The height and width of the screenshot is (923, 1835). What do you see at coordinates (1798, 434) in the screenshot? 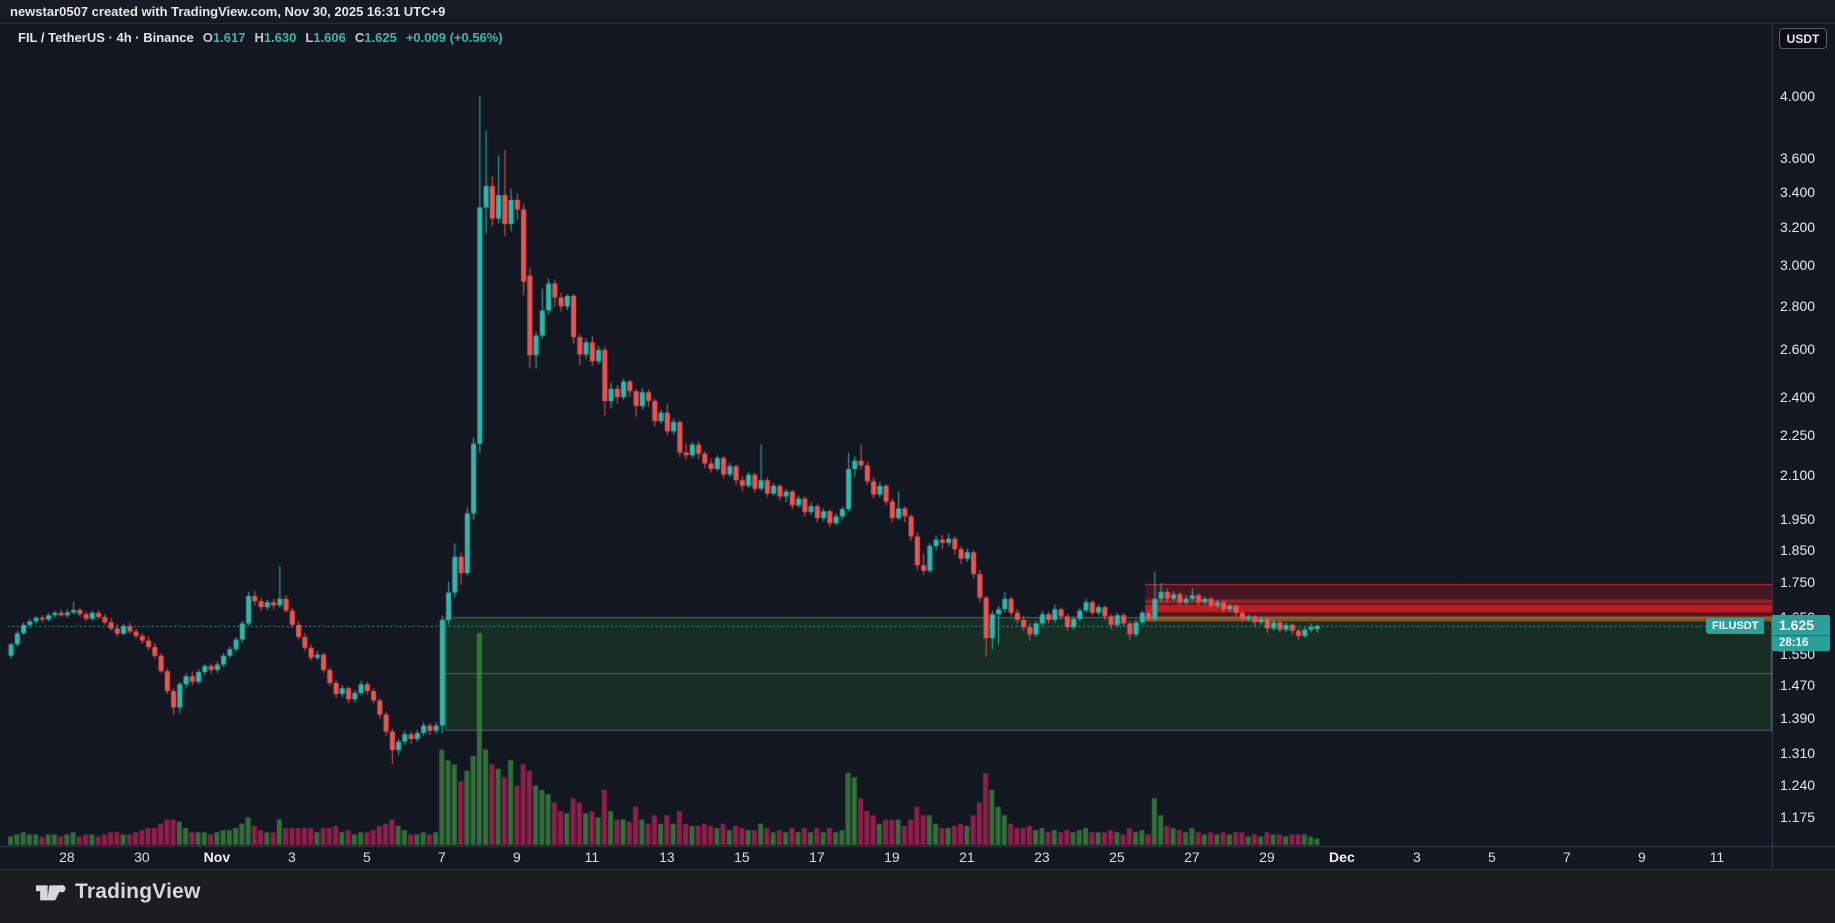
I see `price-tick-label: 2.250` at bounding box center [1798, 434].